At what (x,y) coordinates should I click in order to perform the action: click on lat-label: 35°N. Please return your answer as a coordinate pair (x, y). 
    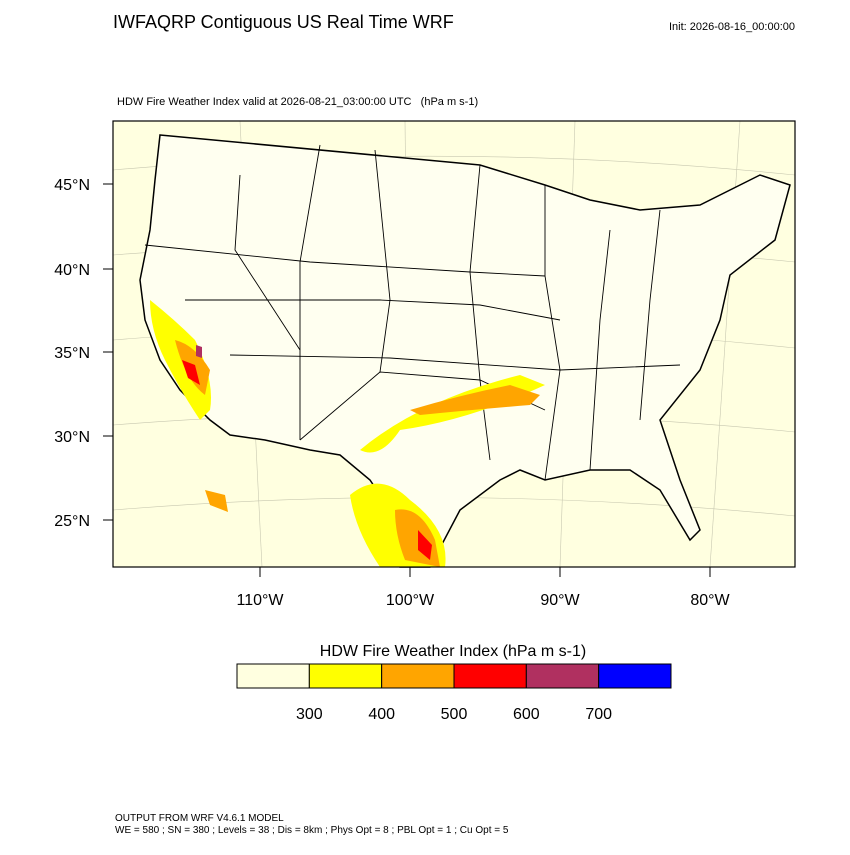
    Looking at the image, I should click on (72, 353).